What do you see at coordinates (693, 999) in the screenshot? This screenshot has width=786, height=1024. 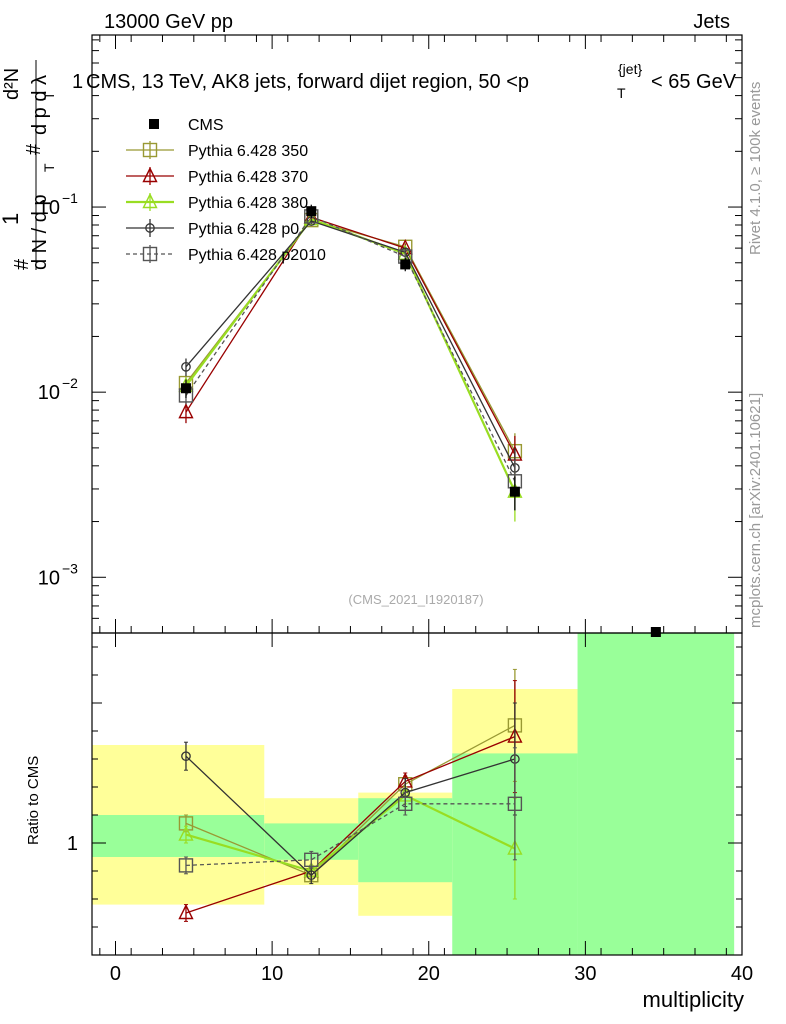 I see `x-axis-label: multiplicity` at bounding box center [693, 999].